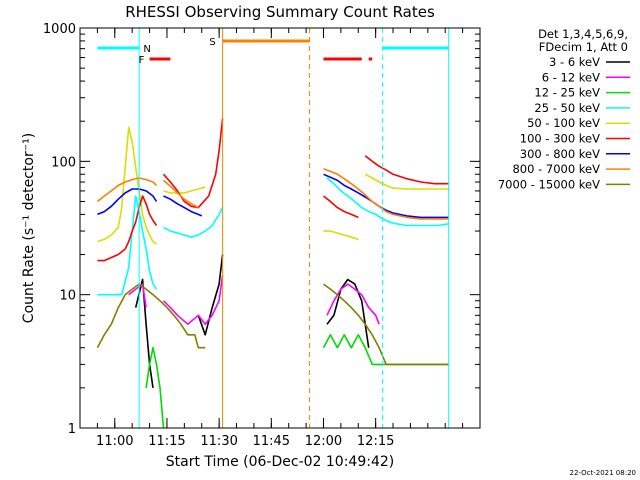 Image resolution: width=640 pixels, height=480 pixels. I want to click on x-tick-label-2: 11:30, so click(218, 441).